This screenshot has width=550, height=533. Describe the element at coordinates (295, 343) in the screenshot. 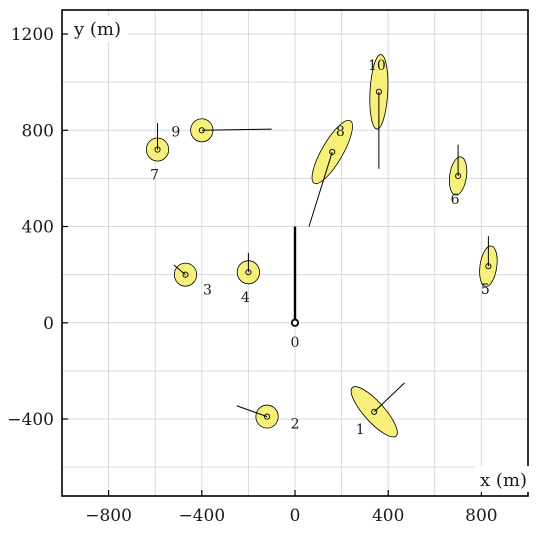

I see `origin-label: 0` at that location.